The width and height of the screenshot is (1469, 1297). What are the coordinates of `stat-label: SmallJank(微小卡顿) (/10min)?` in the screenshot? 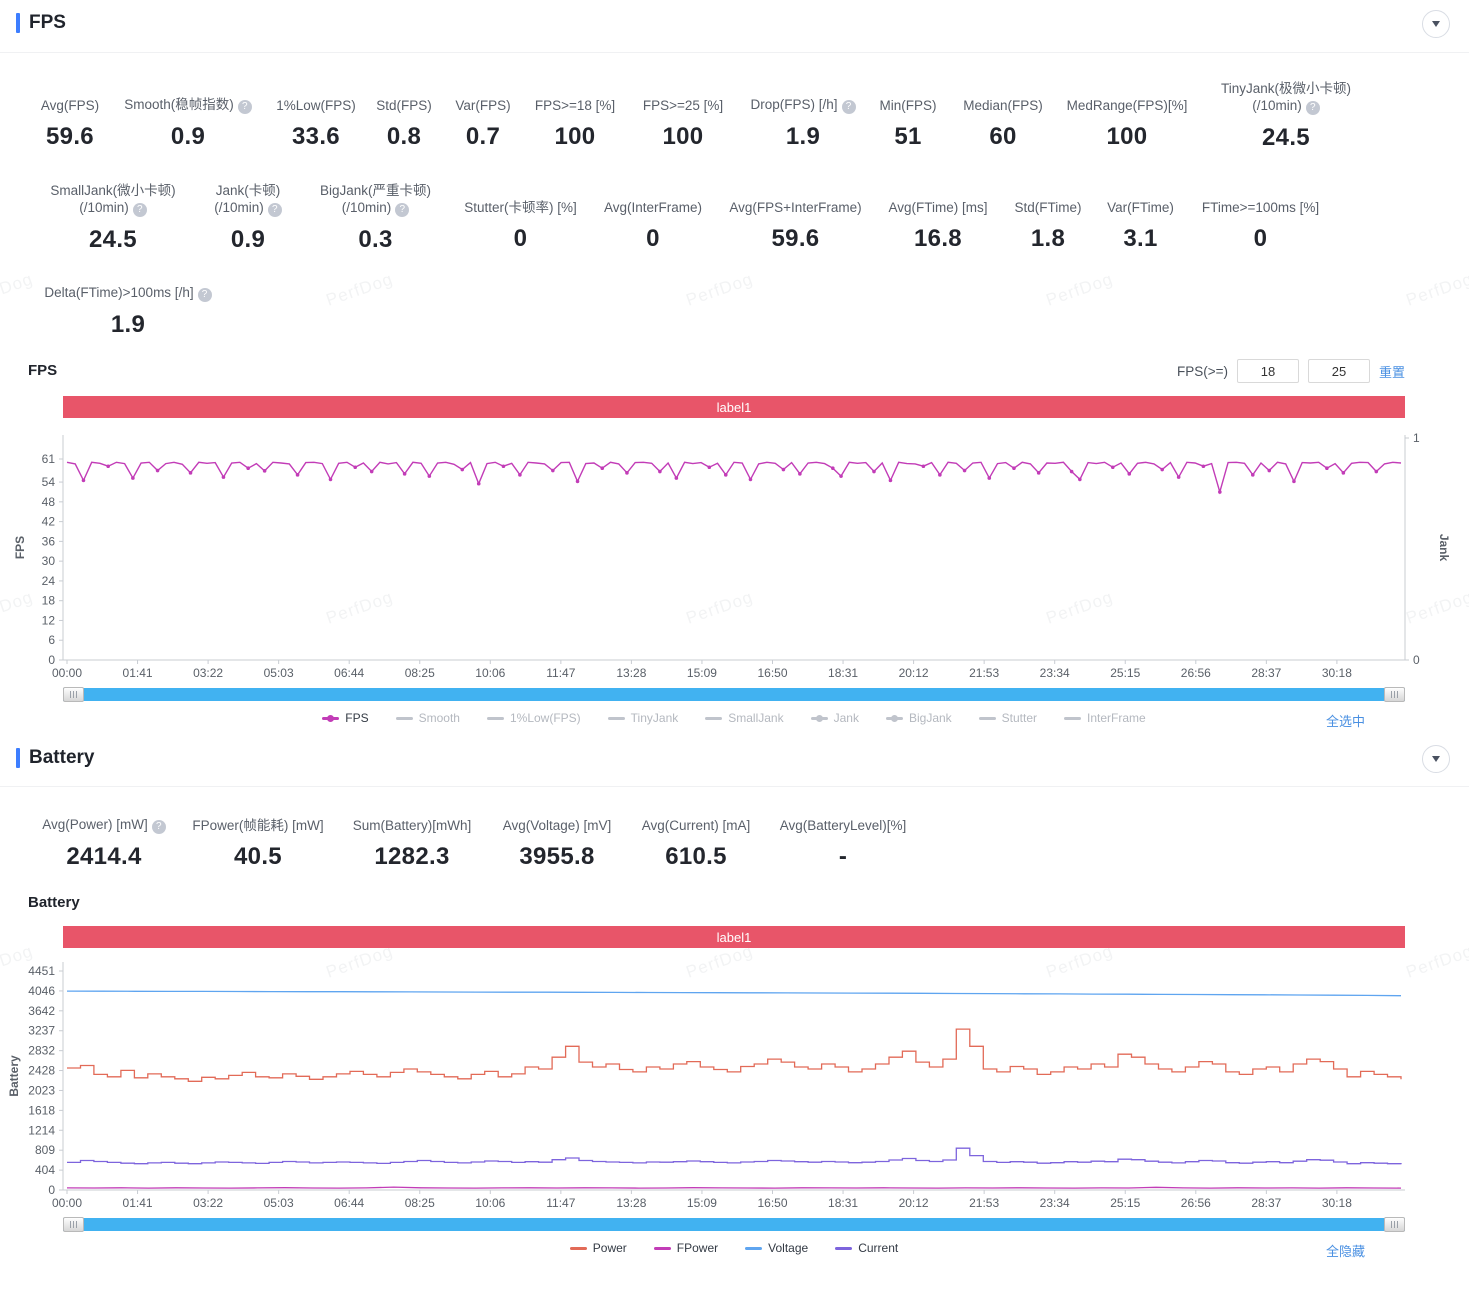 It's located at (113, 199).